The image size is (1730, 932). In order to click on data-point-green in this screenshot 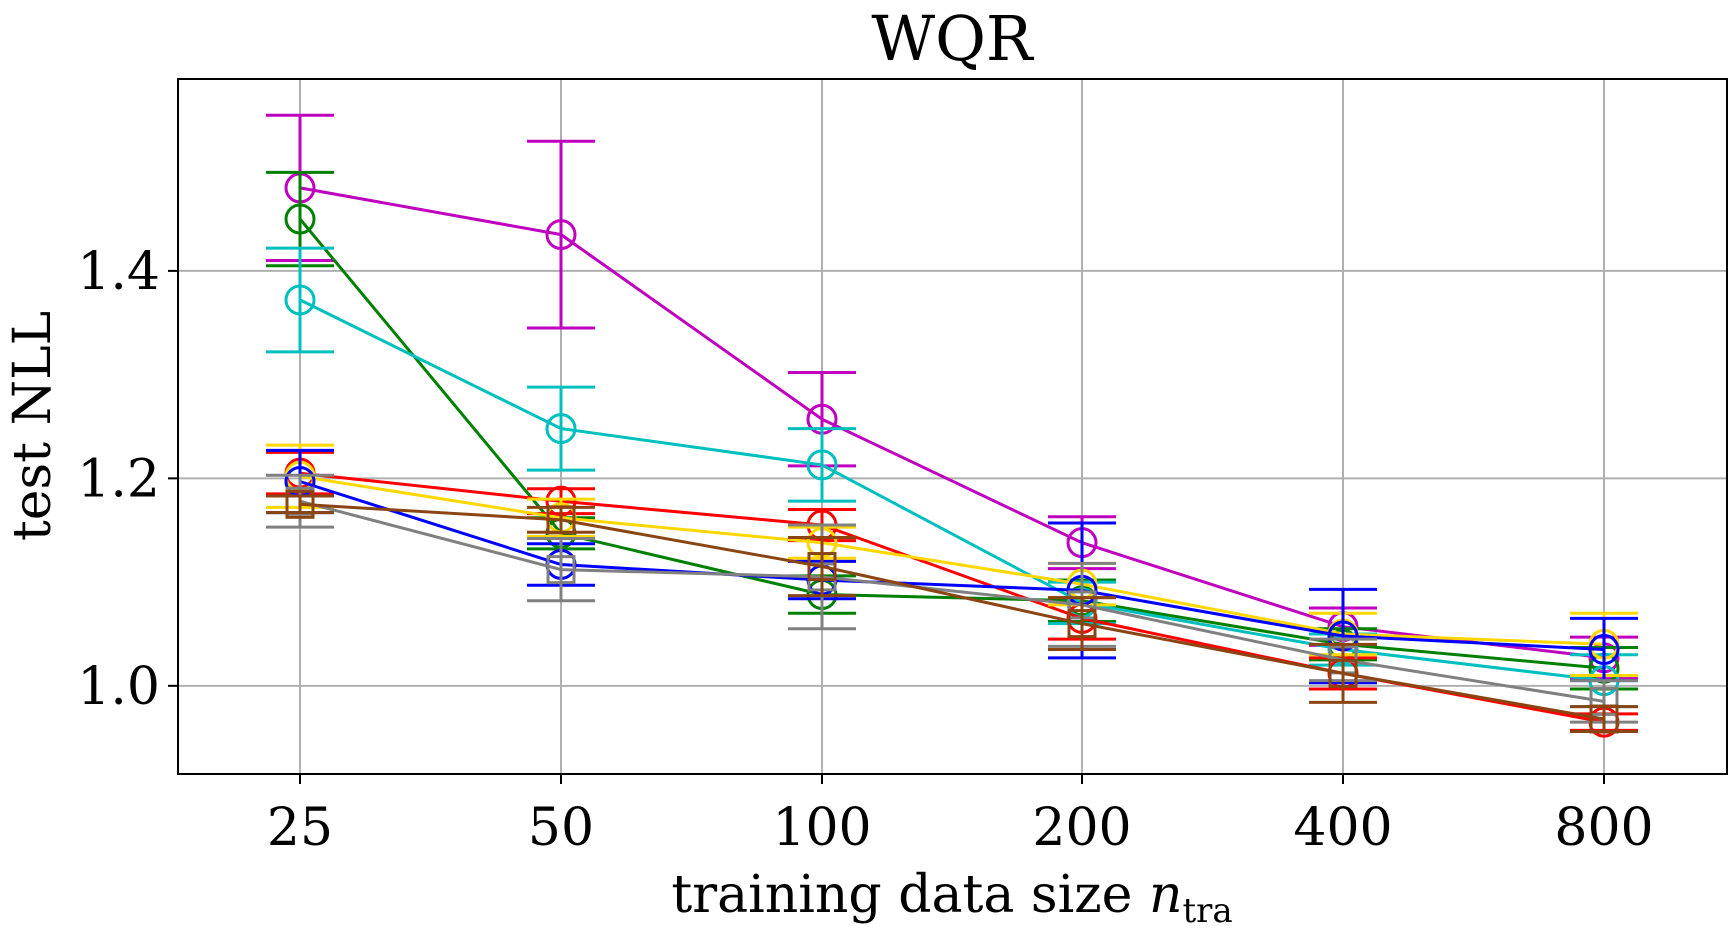, I will do `click(300, 219)`.